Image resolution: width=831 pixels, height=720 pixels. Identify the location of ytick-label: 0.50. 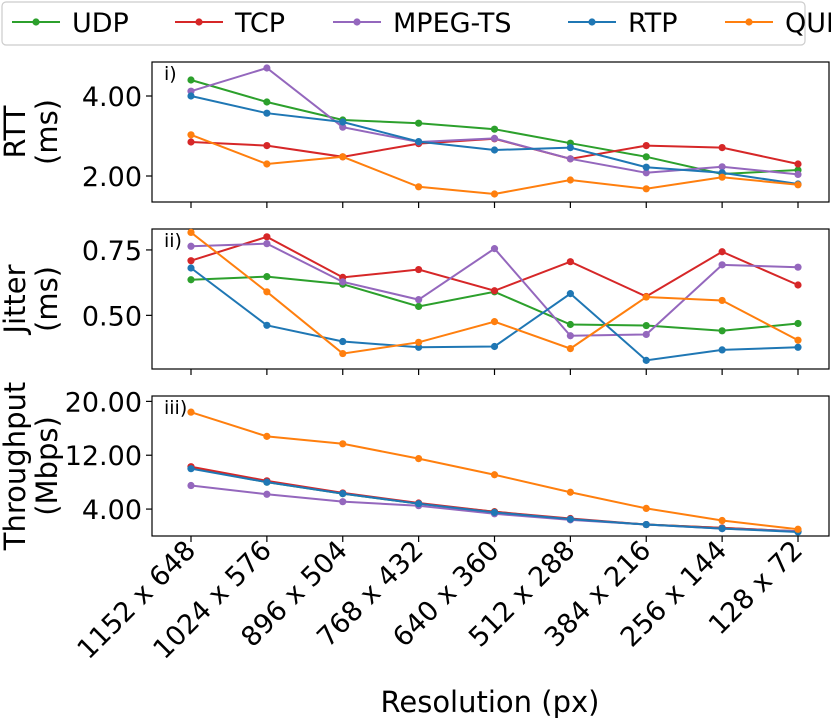
(112, 316).